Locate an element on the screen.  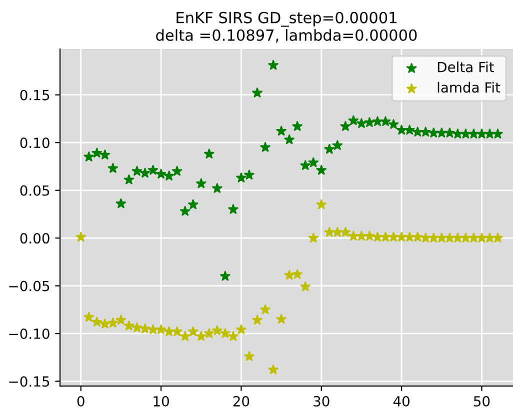
x-tick-label: 20 is located at coordinates (241, 401).